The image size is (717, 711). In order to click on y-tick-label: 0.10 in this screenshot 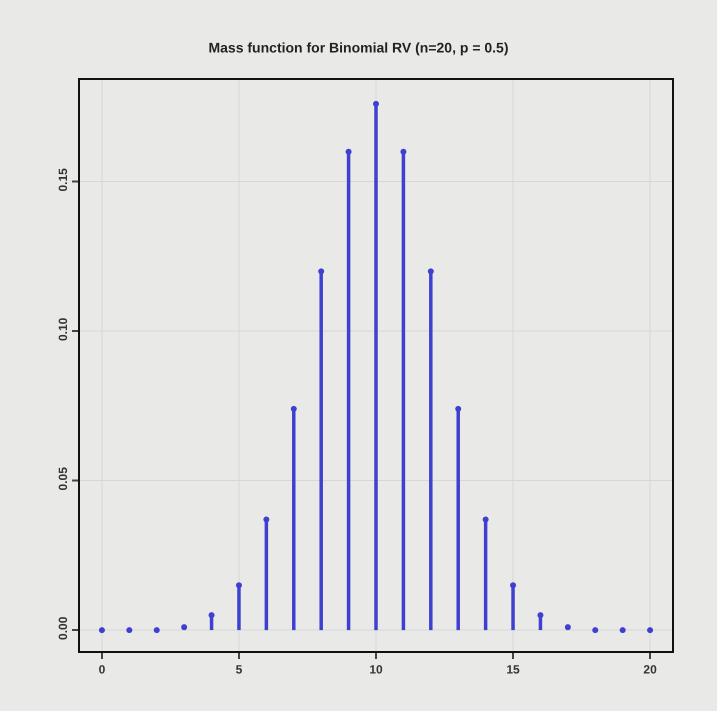, I will do `click(63, 329)`.